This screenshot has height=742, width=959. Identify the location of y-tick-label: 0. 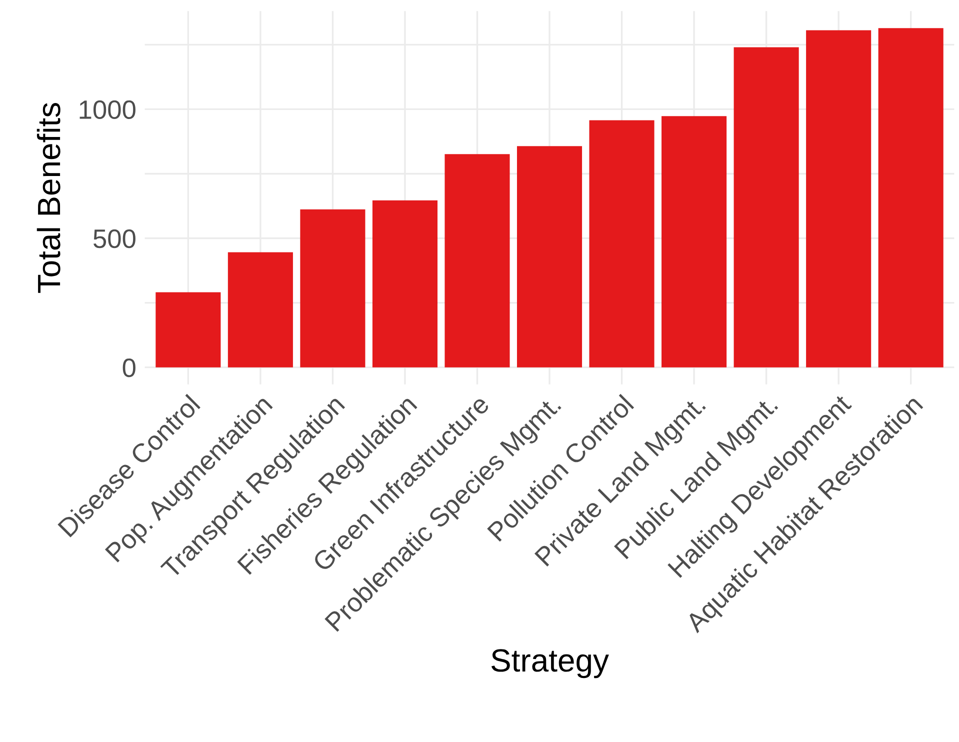
(129, 368).